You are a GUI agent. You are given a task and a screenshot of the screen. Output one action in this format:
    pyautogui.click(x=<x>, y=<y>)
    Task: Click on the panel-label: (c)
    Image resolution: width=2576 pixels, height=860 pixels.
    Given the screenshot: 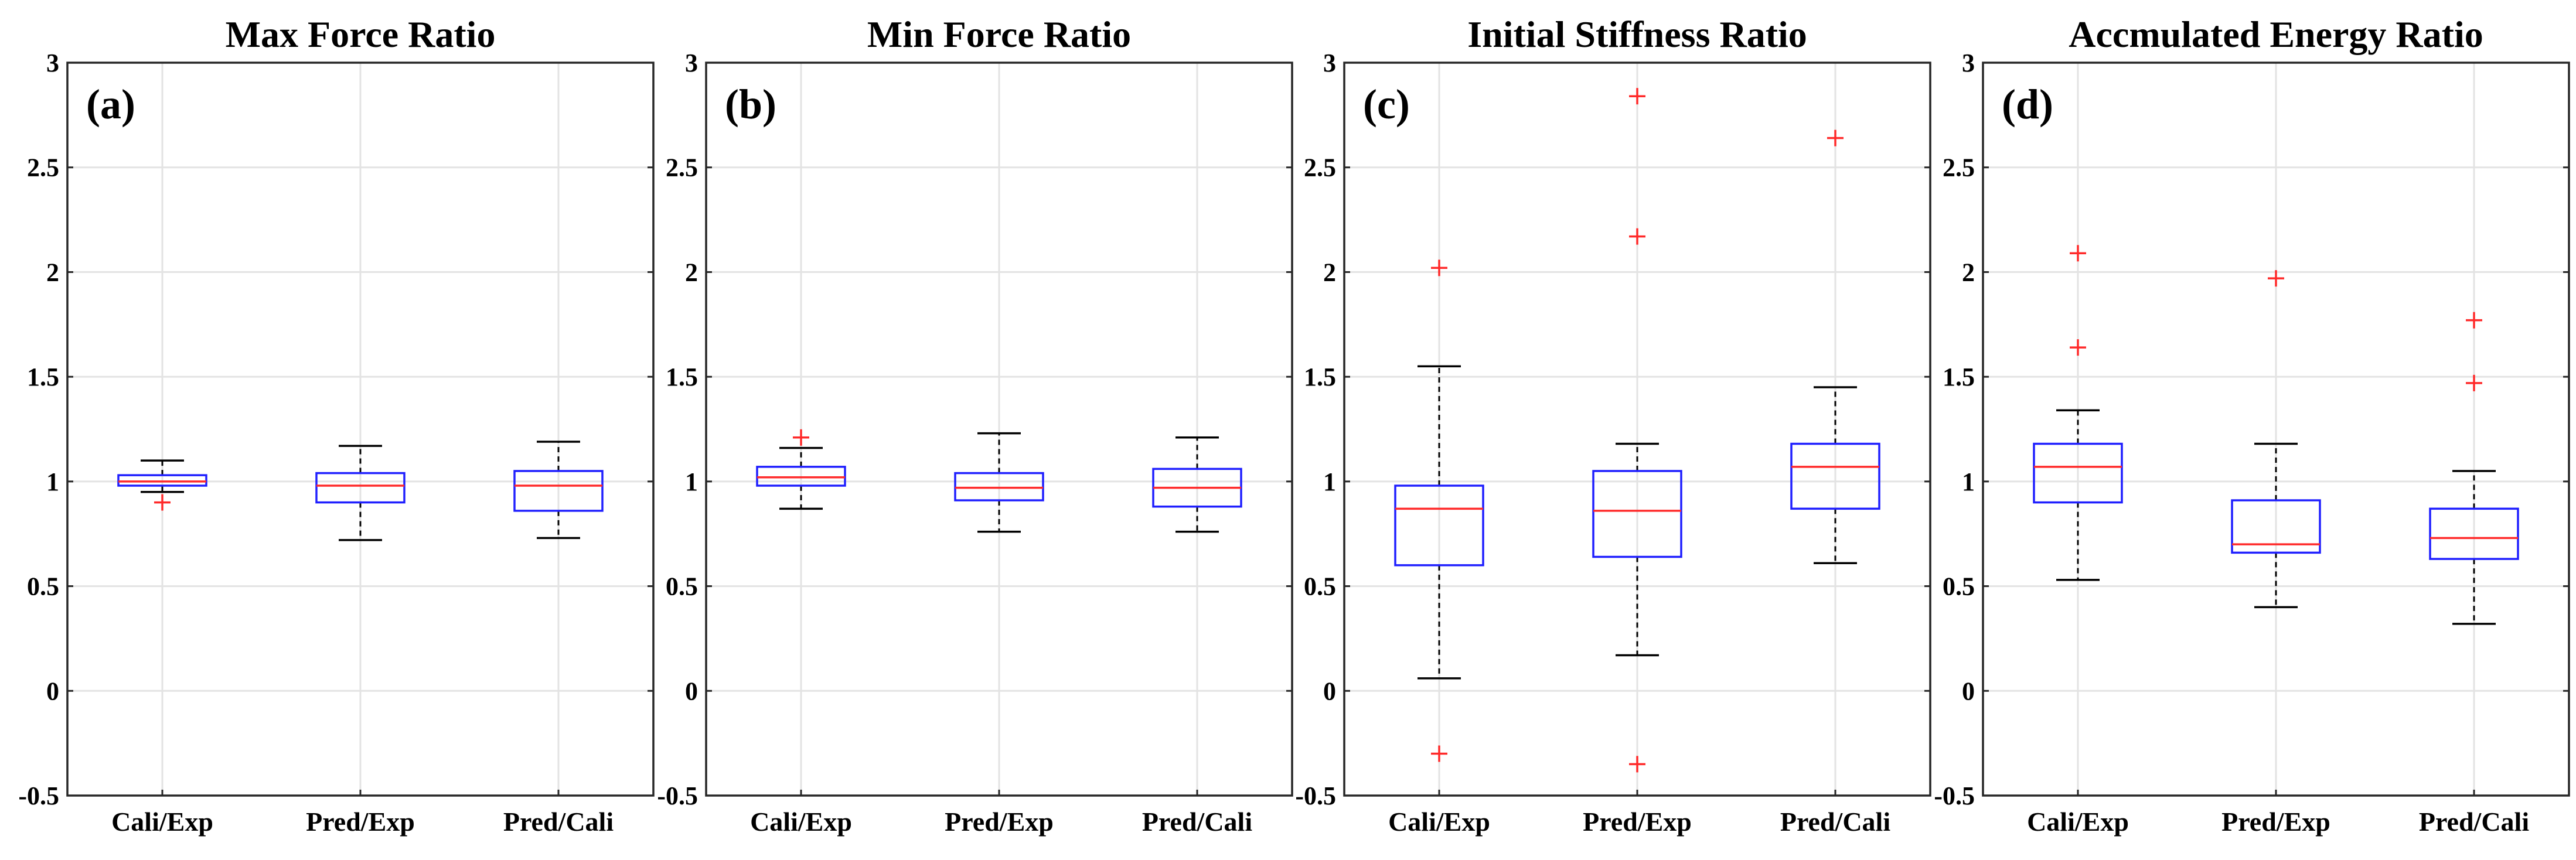 What is the action you would take?
    pyautogui.click(x=1386, y=105)
    